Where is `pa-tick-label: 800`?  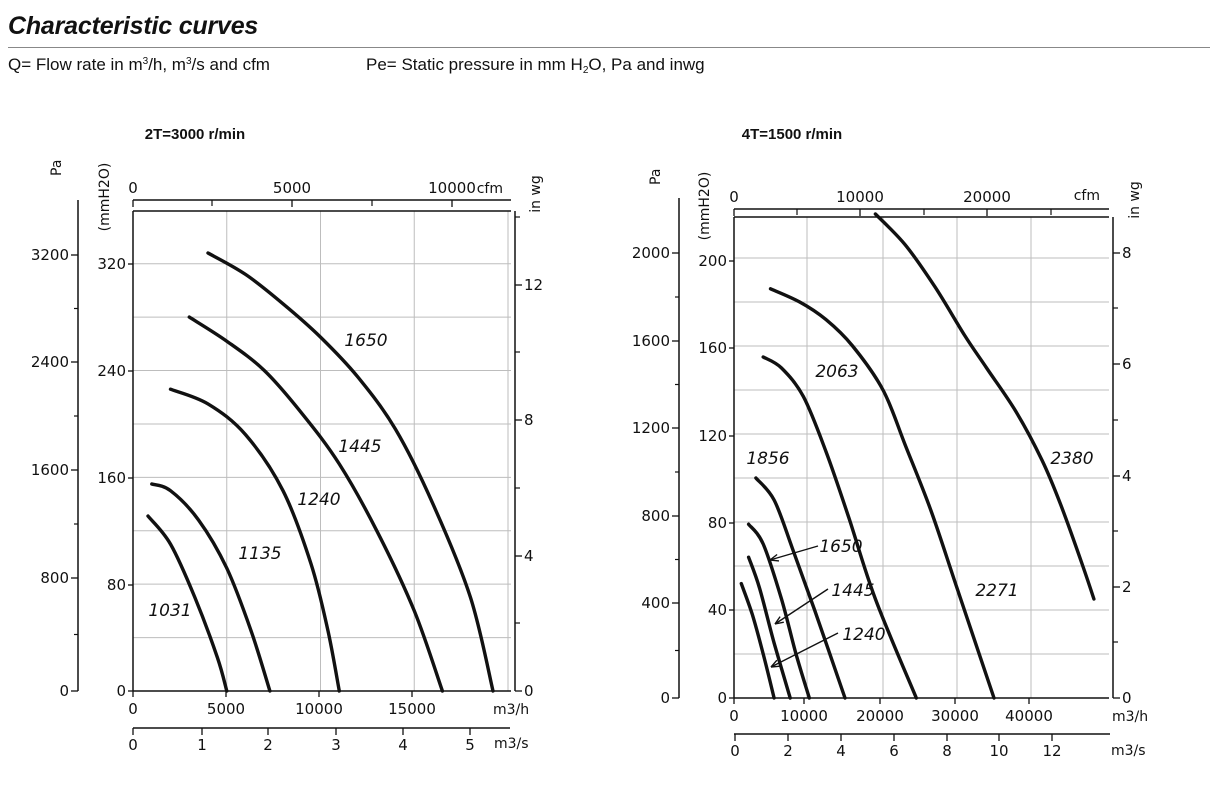
pa-tick-label: 800 is located at coordinates (54, 578).